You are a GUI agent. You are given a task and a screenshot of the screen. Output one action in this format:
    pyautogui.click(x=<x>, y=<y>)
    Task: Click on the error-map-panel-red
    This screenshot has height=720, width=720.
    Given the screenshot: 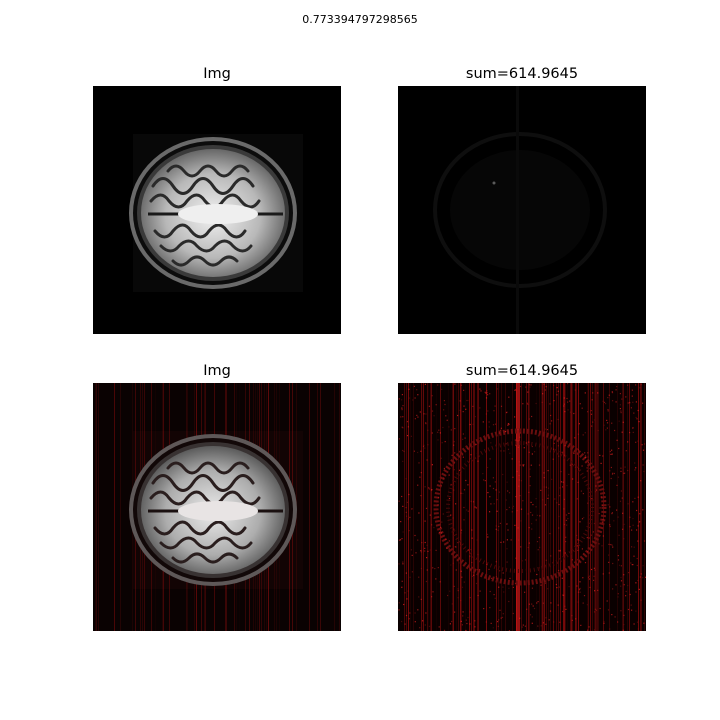 What is the action you would take?
    pyautogui.click(x=522, y=507)
    